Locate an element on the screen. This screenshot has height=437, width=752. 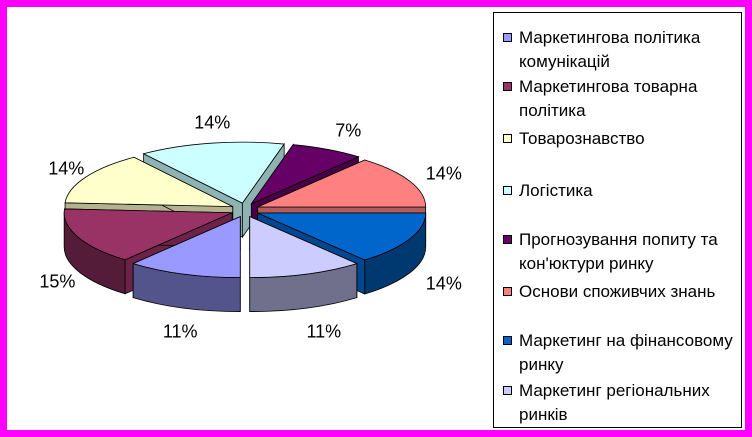
legend-label: Прогнозування попиту та кон'юктури ринку is located at coordinates (618, 251).